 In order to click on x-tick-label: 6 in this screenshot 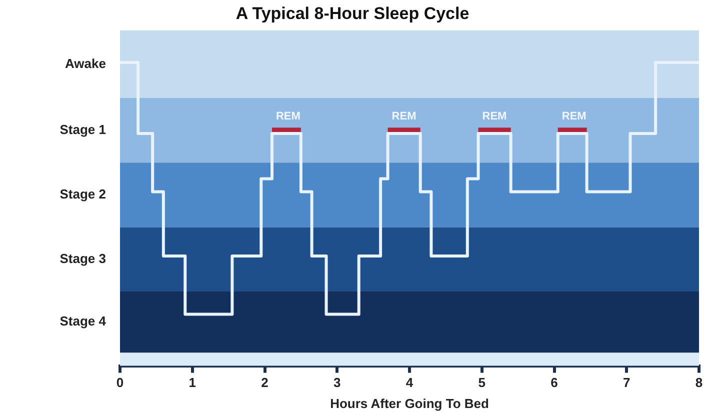, I will do `click(554, 382)`.